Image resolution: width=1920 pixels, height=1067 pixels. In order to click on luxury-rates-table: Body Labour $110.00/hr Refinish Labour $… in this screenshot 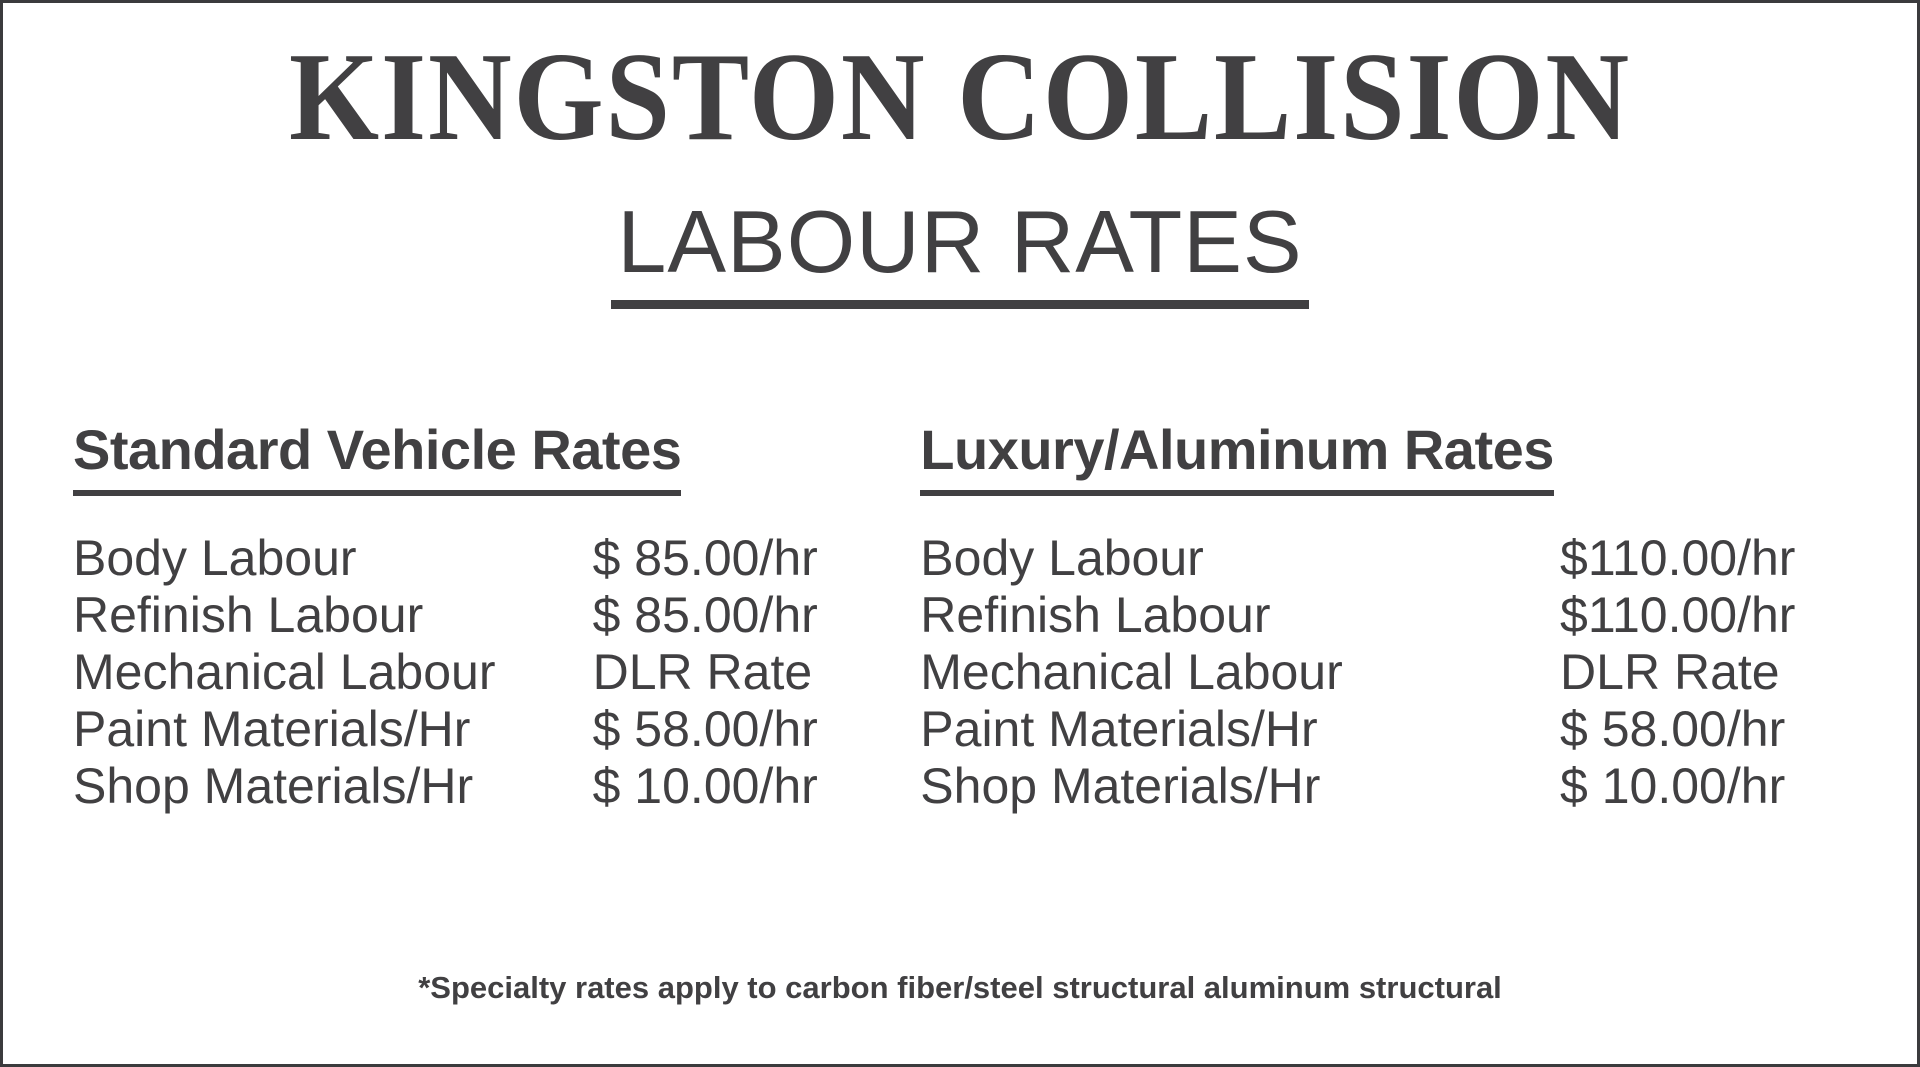, I will do `click(1418, 672)`.